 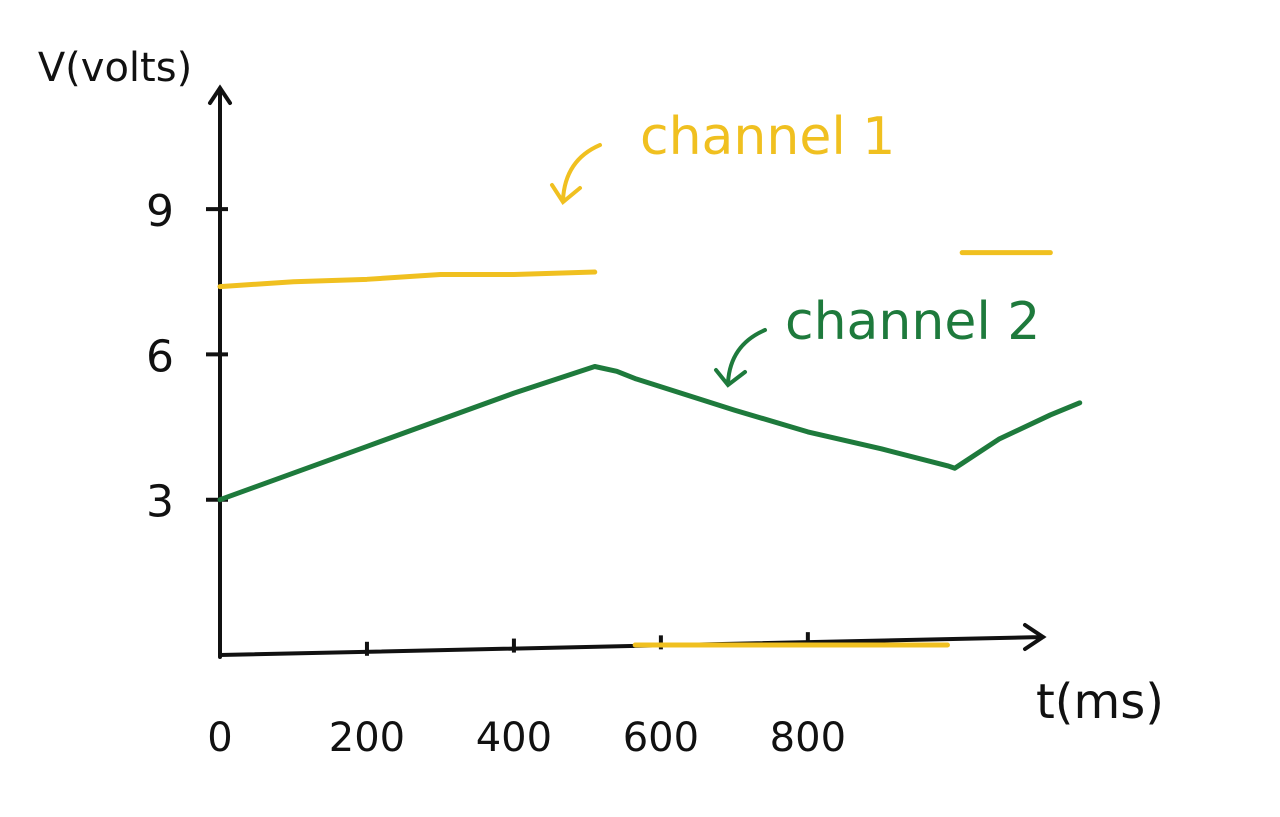 I want to click on y-tick-label: 6, so click(x=160, y=356).